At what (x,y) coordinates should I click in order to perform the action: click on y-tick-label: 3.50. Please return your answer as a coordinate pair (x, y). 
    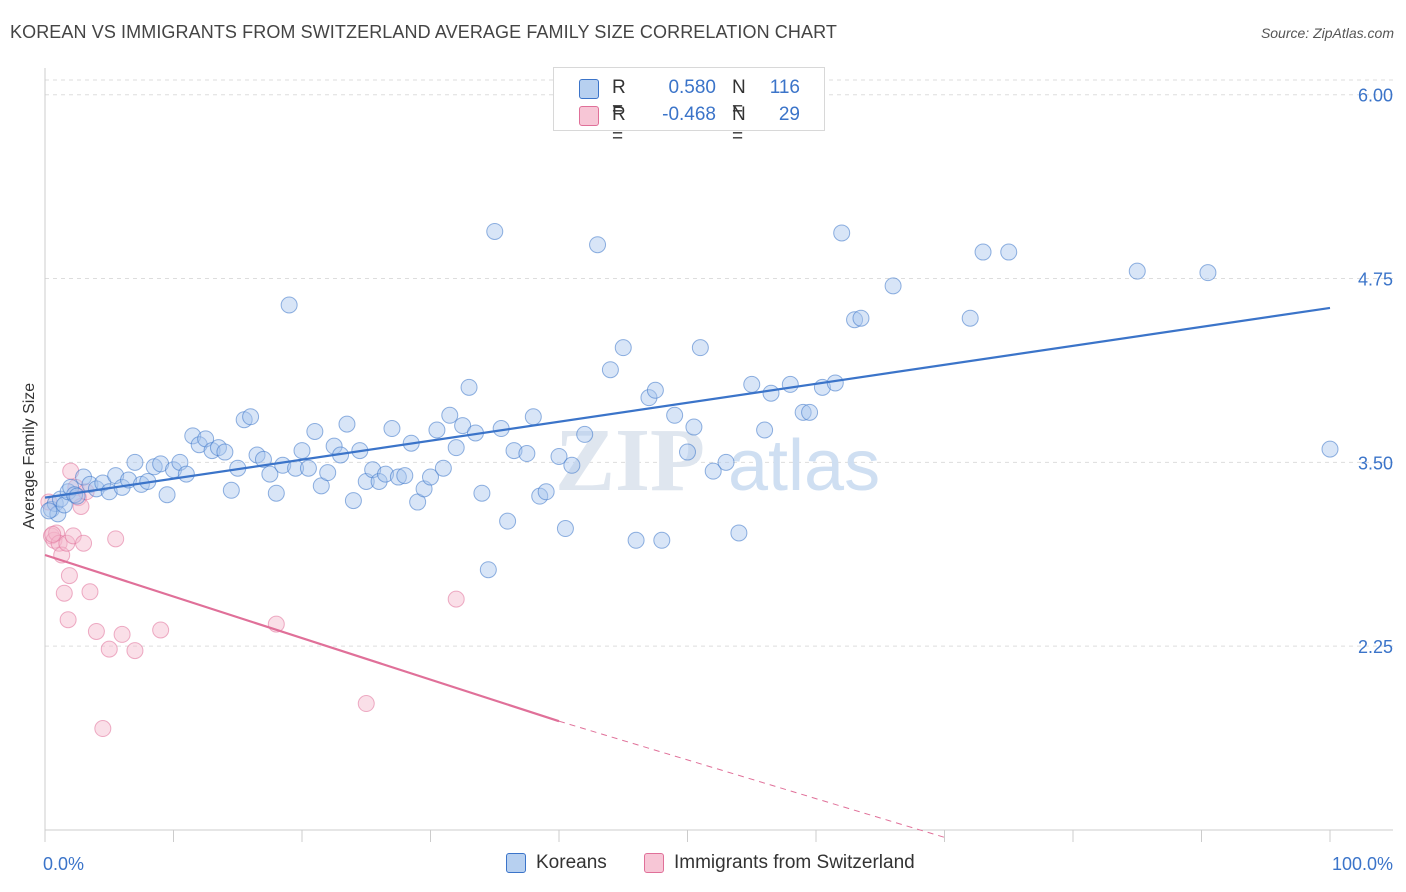
    Looking at the image, I should click on (1375, 463).